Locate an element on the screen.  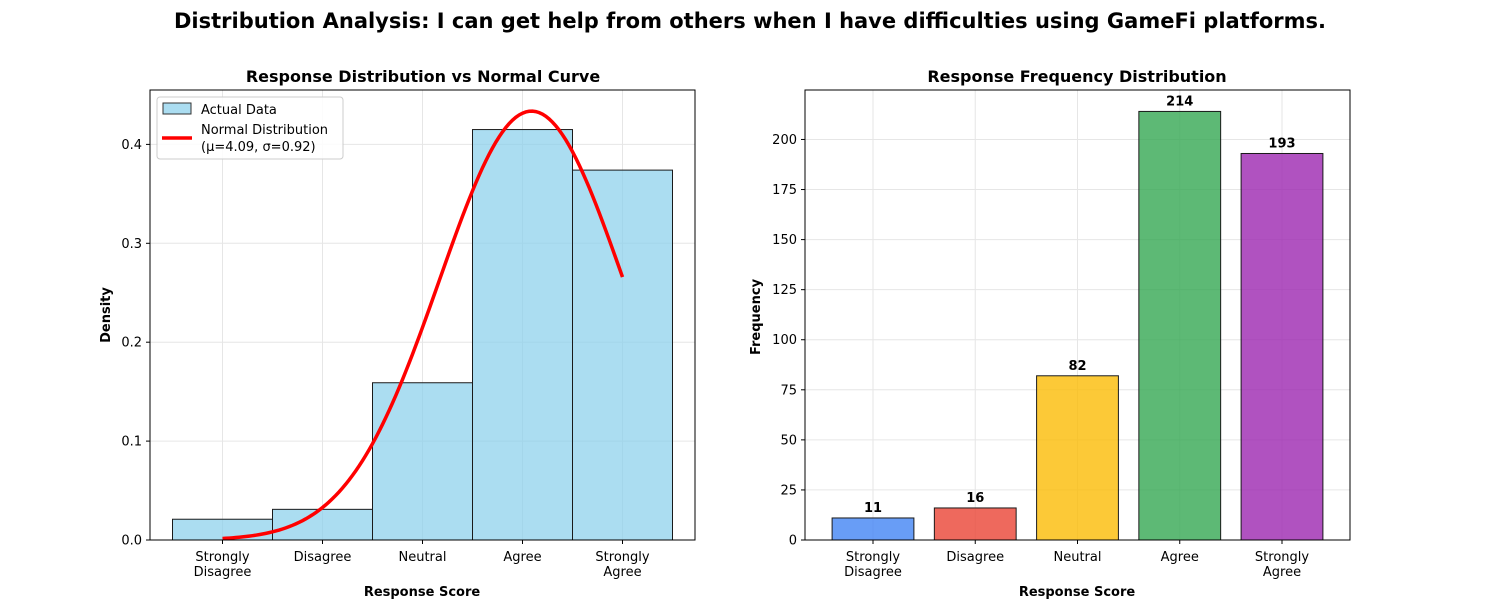
frequency-y-tick-label: 100 is located at coordinates (784, 340).